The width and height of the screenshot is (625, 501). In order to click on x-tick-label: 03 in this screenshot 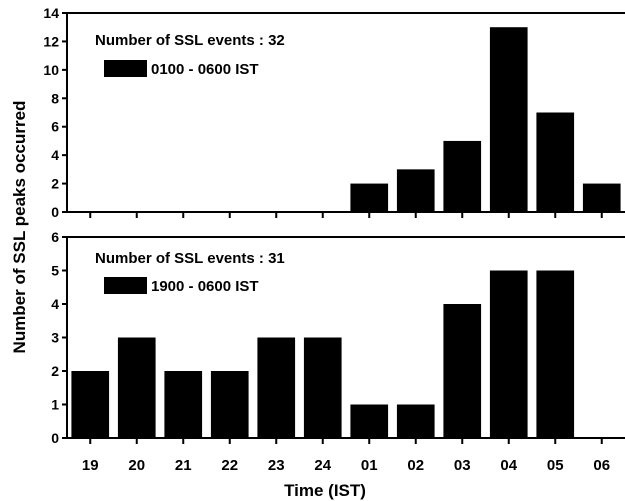, I will do `click(462, 465)`.